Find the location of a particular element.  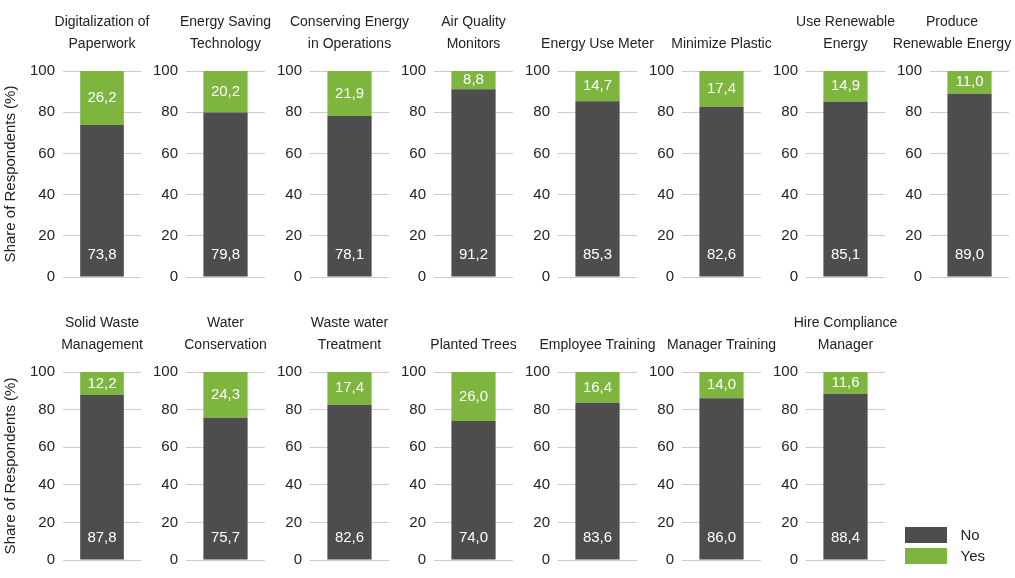

data-label: 8,8 is located at coordinates (473, 79).